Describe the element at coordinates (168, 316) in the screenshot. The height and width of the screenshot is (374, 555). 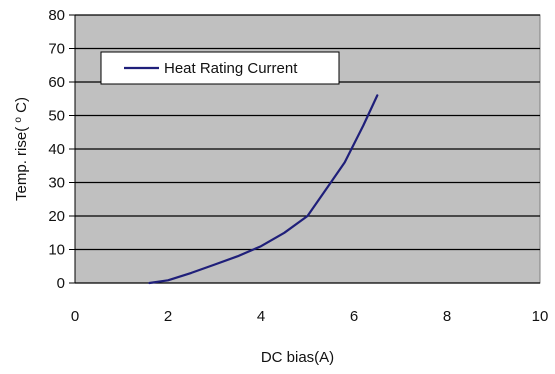
I see `x-tick-label-2: 2` at that location.